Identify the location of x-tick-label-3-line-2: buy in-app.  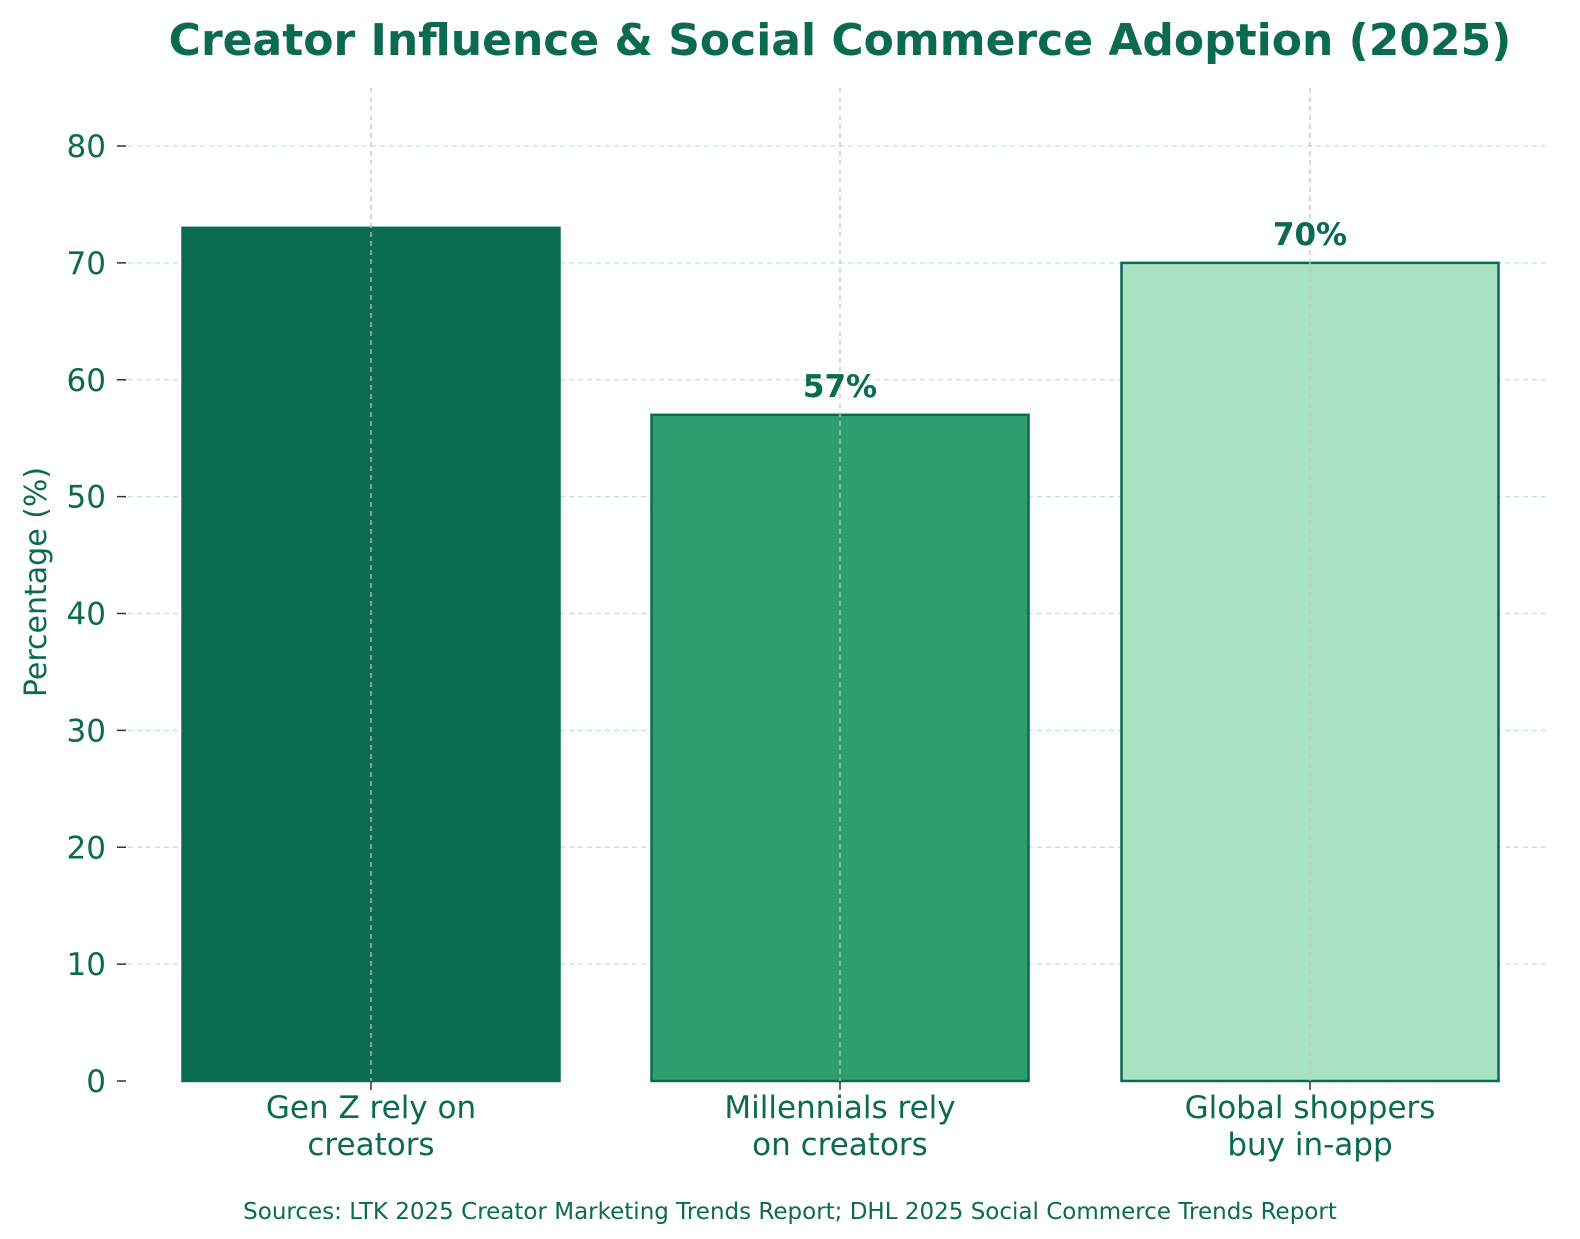
(1309, 1145).